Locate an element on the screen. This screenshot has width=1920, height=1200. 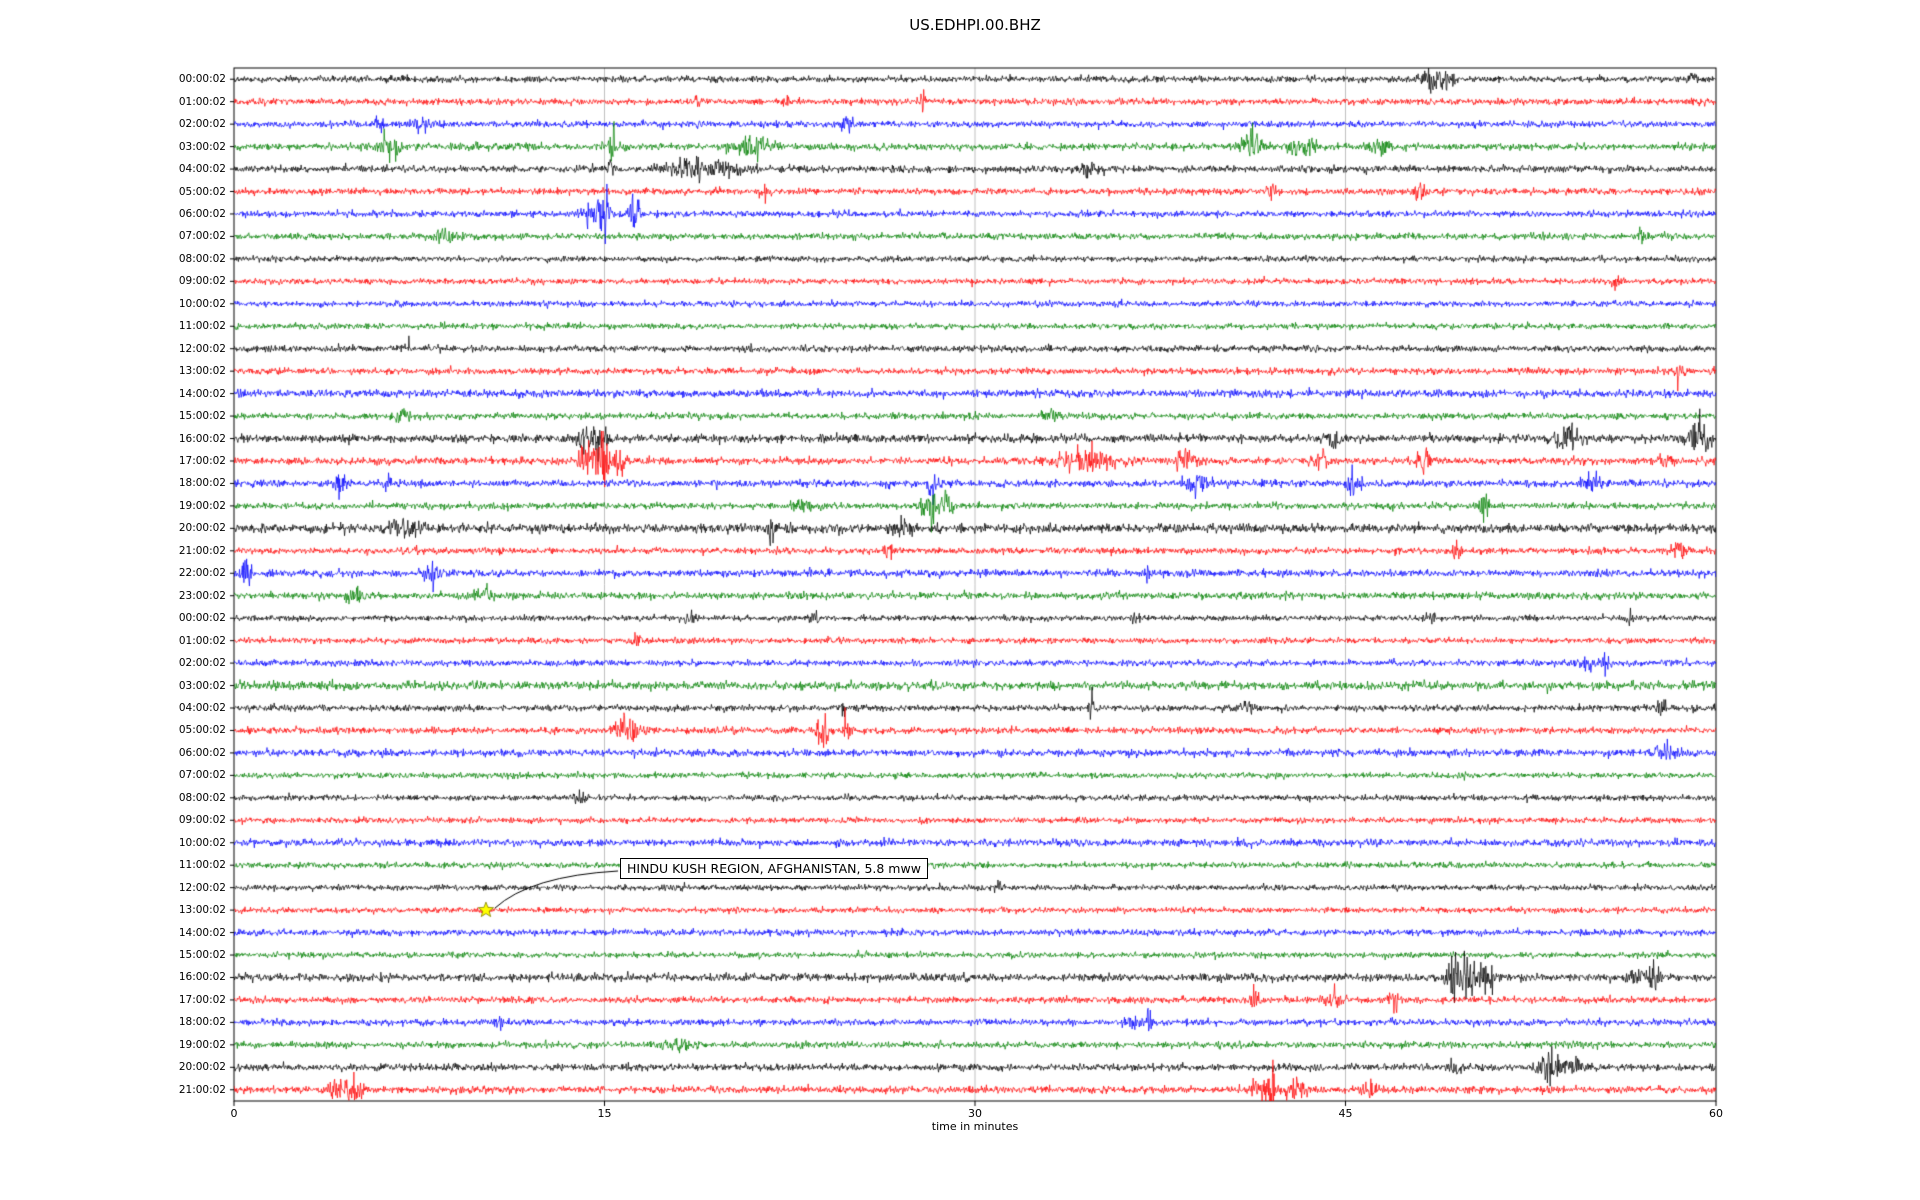
row-time-label: 23:00:02 is located at coordinates (202, 595).